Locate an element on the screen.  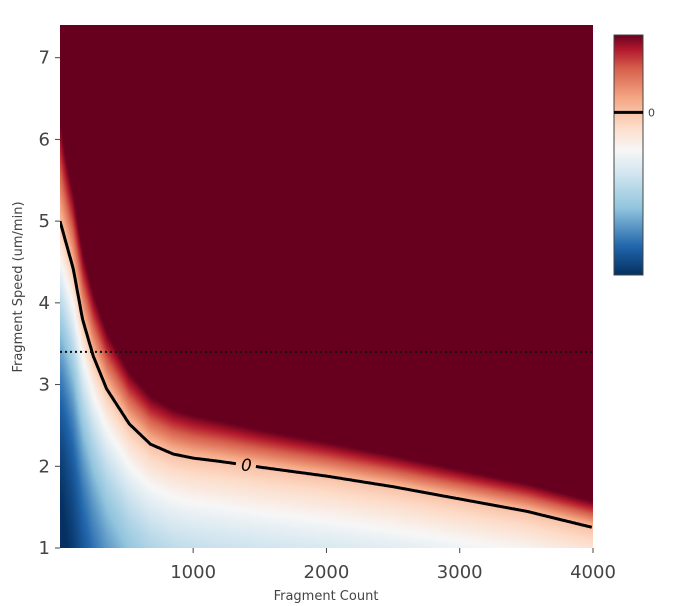
y-axis: 1 2 3 4 5 6 7 is located at coordinates (49, 303).